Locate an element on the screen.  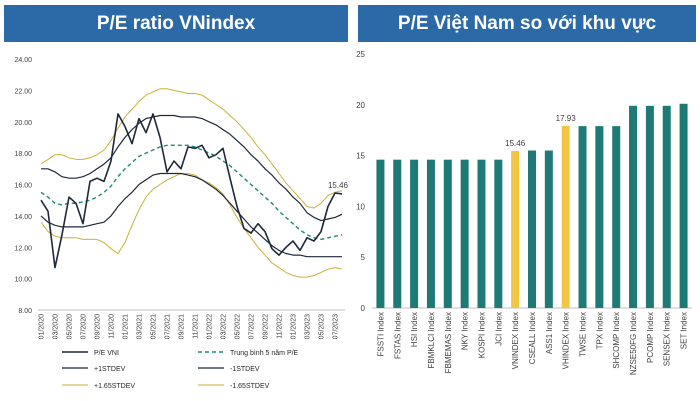
x-tick-label: FBMEMAS Index is located at coordinates (448, 342).